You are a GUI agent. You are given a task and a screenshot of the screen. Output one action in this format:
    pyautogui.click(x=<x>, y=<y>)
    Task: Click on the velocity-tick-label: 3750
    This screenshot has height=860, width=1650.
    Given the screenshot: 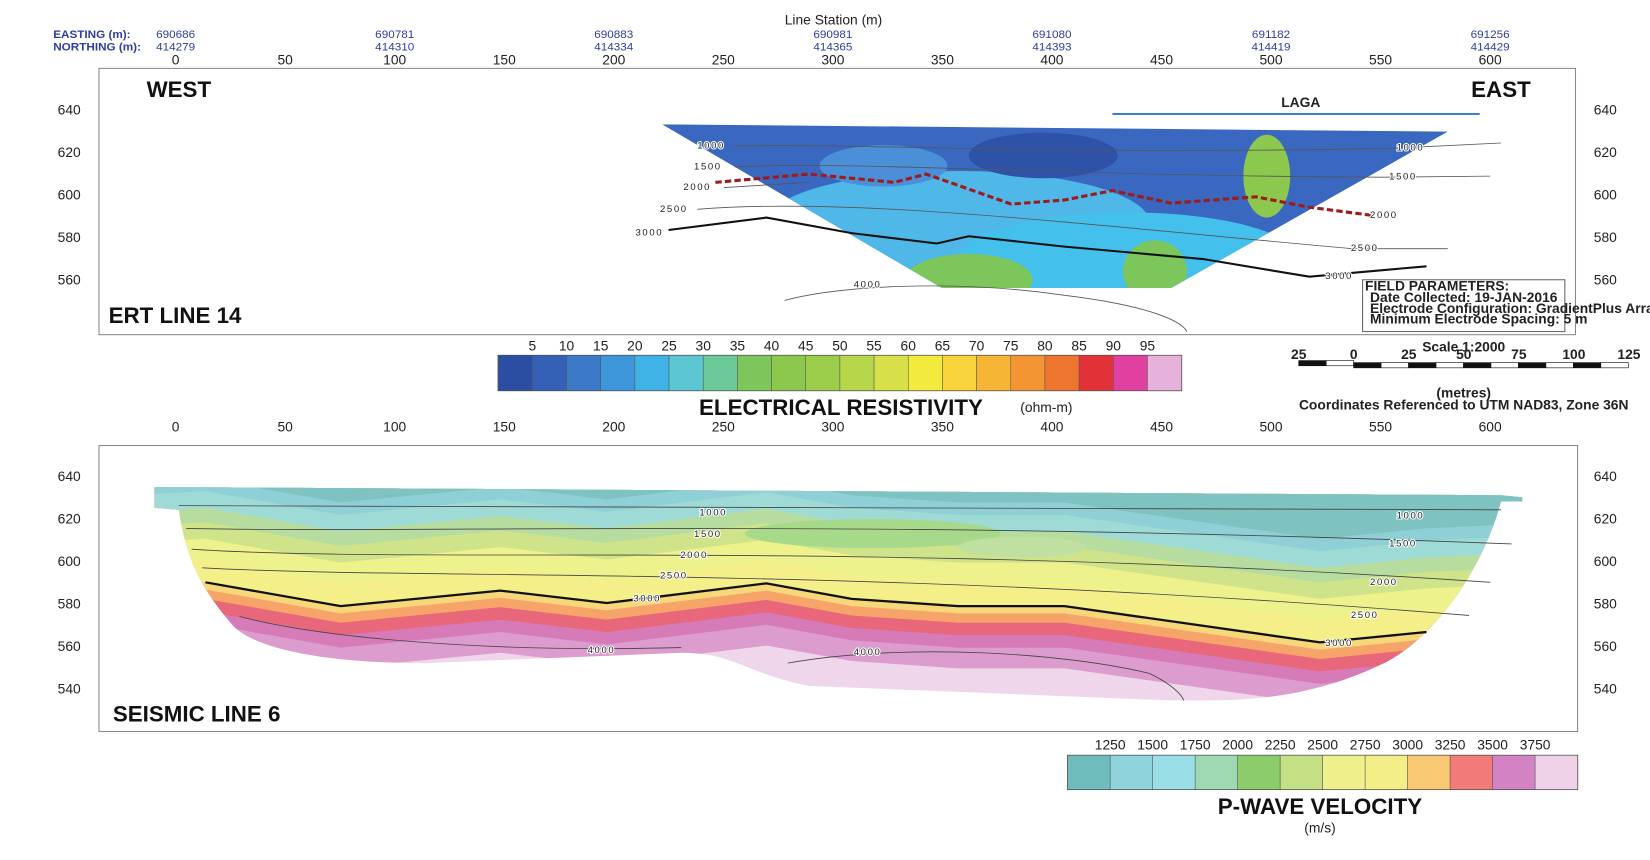 What is the action you would take?
    pyautogui.click(x=1535, y=745)
    